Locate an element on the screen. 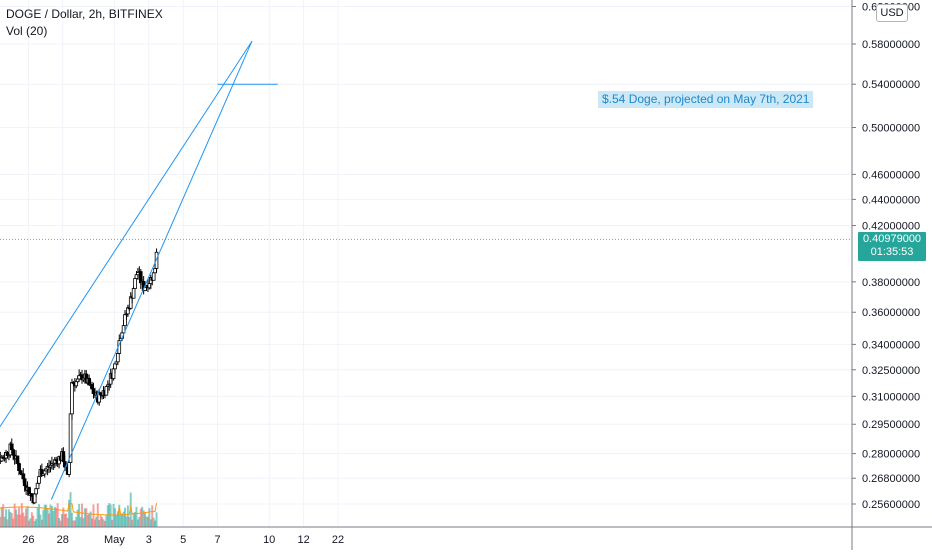 The height and width of the screenshot is (555, 932). volume-bar is located at coordinates (157, 519).